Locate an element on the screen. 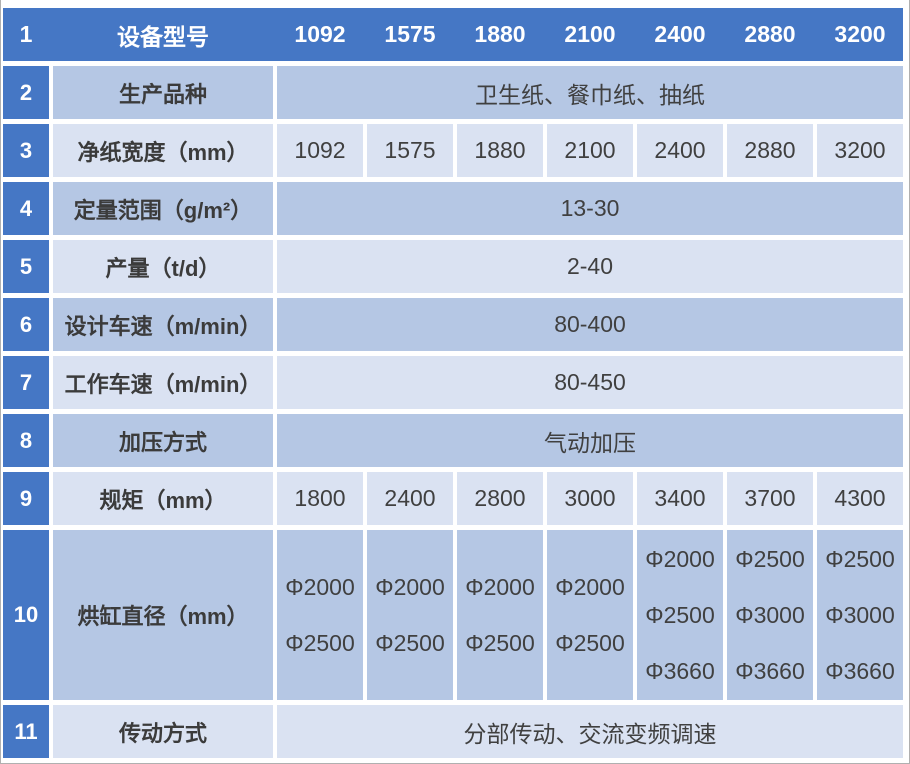 The width and height of the screenshot is (910, 764). model-header: 2880 is located at coordinates (770, 34).